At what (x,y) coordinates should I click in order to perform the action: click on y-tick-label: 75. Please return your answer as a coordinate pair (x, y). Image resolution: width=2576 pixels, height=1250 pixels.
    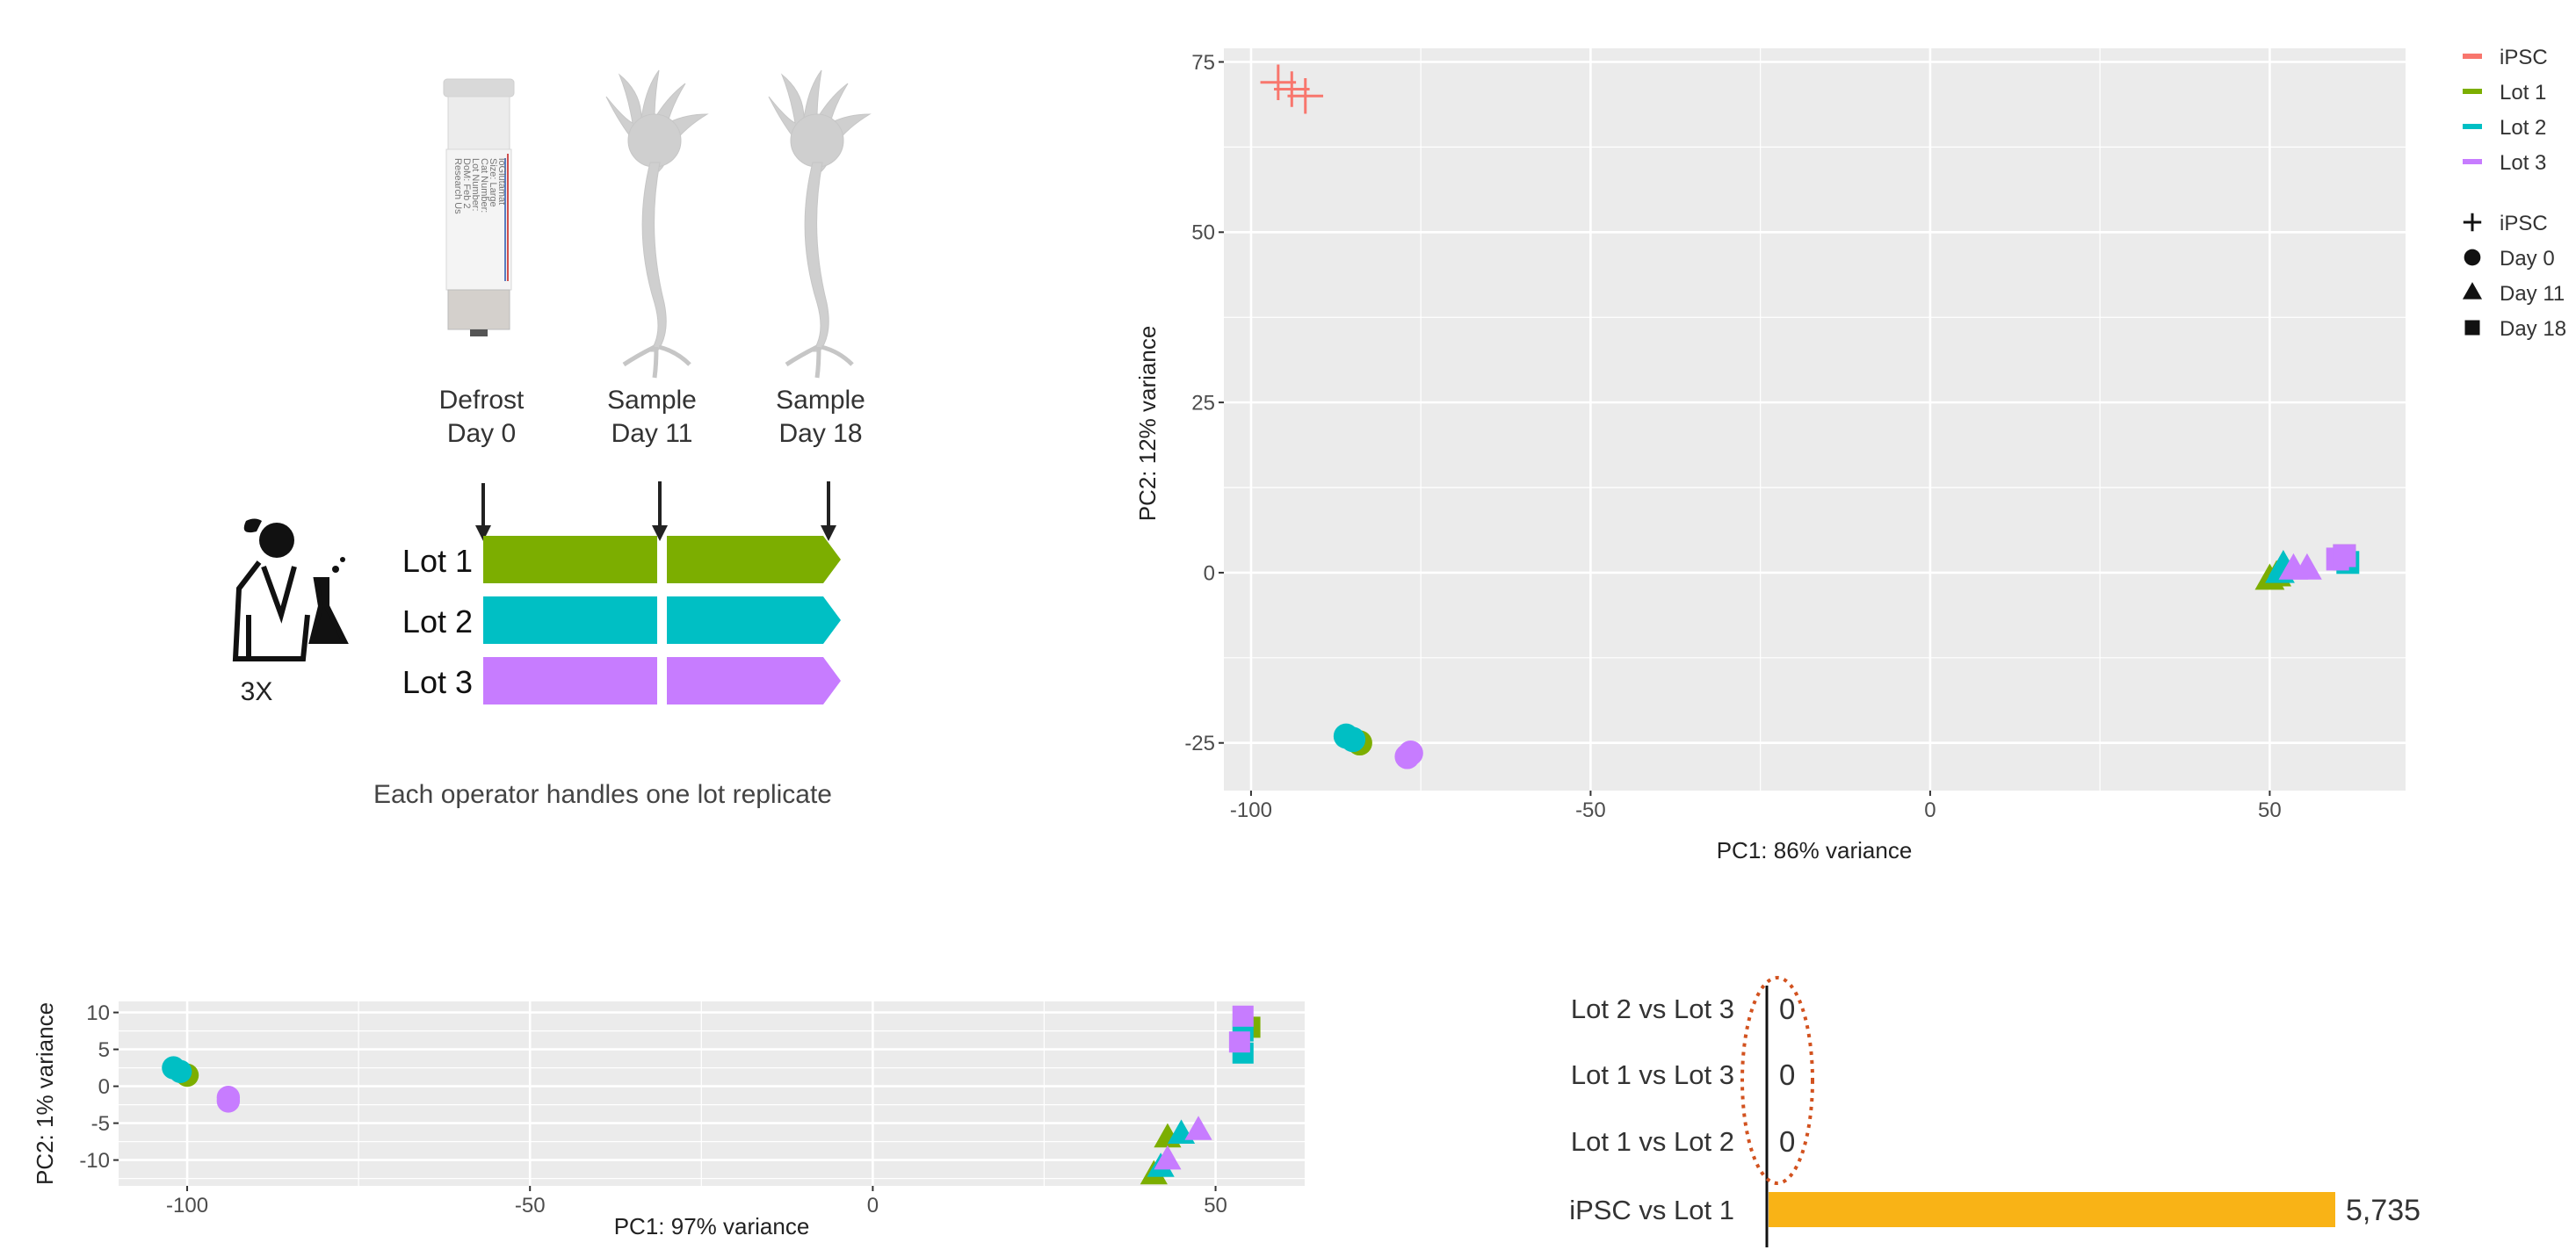
    Looking at the image, I should click on (1203, 63).